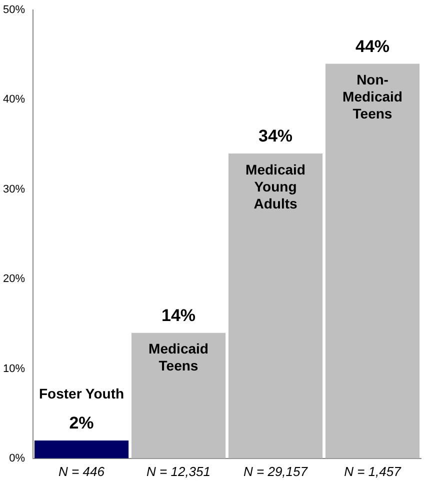 The height and width of the screenshot is (490, 427). What do you see at coordinates (372, 97) in the screenshot?
I see `annotation: Non-Medicaid Teens` at bounding box center [372, 97].